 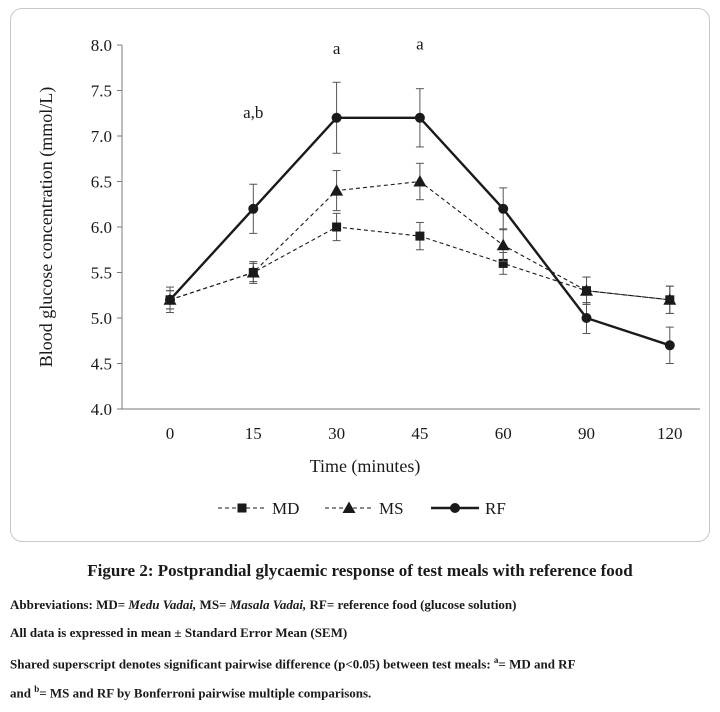 I want to click on legend-label-md: MD, so click(x=285, y=508).